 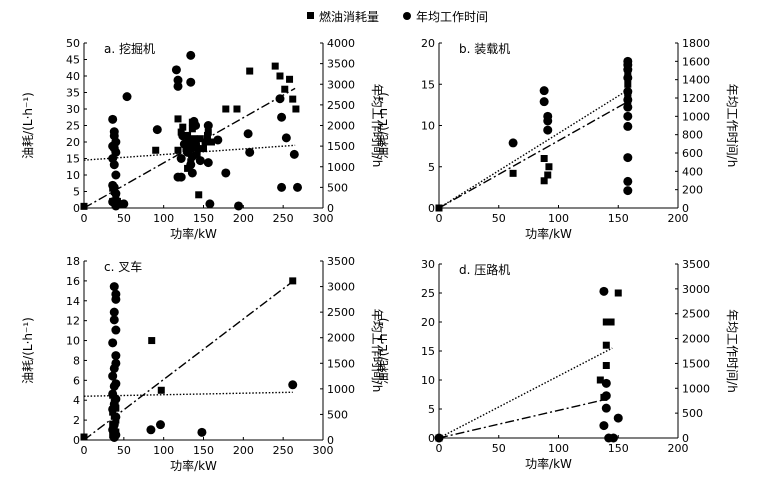 What do you see at coordinates (696, 80) in the screenshot?
I see `y-right-tick-label: 1400` at bounding box center [696, 80].